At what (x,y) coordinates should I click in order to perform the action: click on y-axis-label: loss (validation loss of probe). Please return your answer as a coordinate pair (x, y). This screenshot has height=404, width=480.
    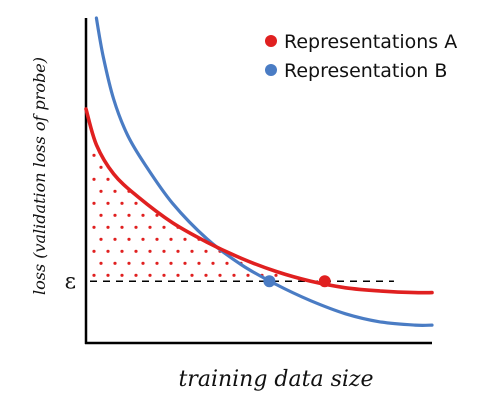
    Looking at the image, I should click on (39, 176).